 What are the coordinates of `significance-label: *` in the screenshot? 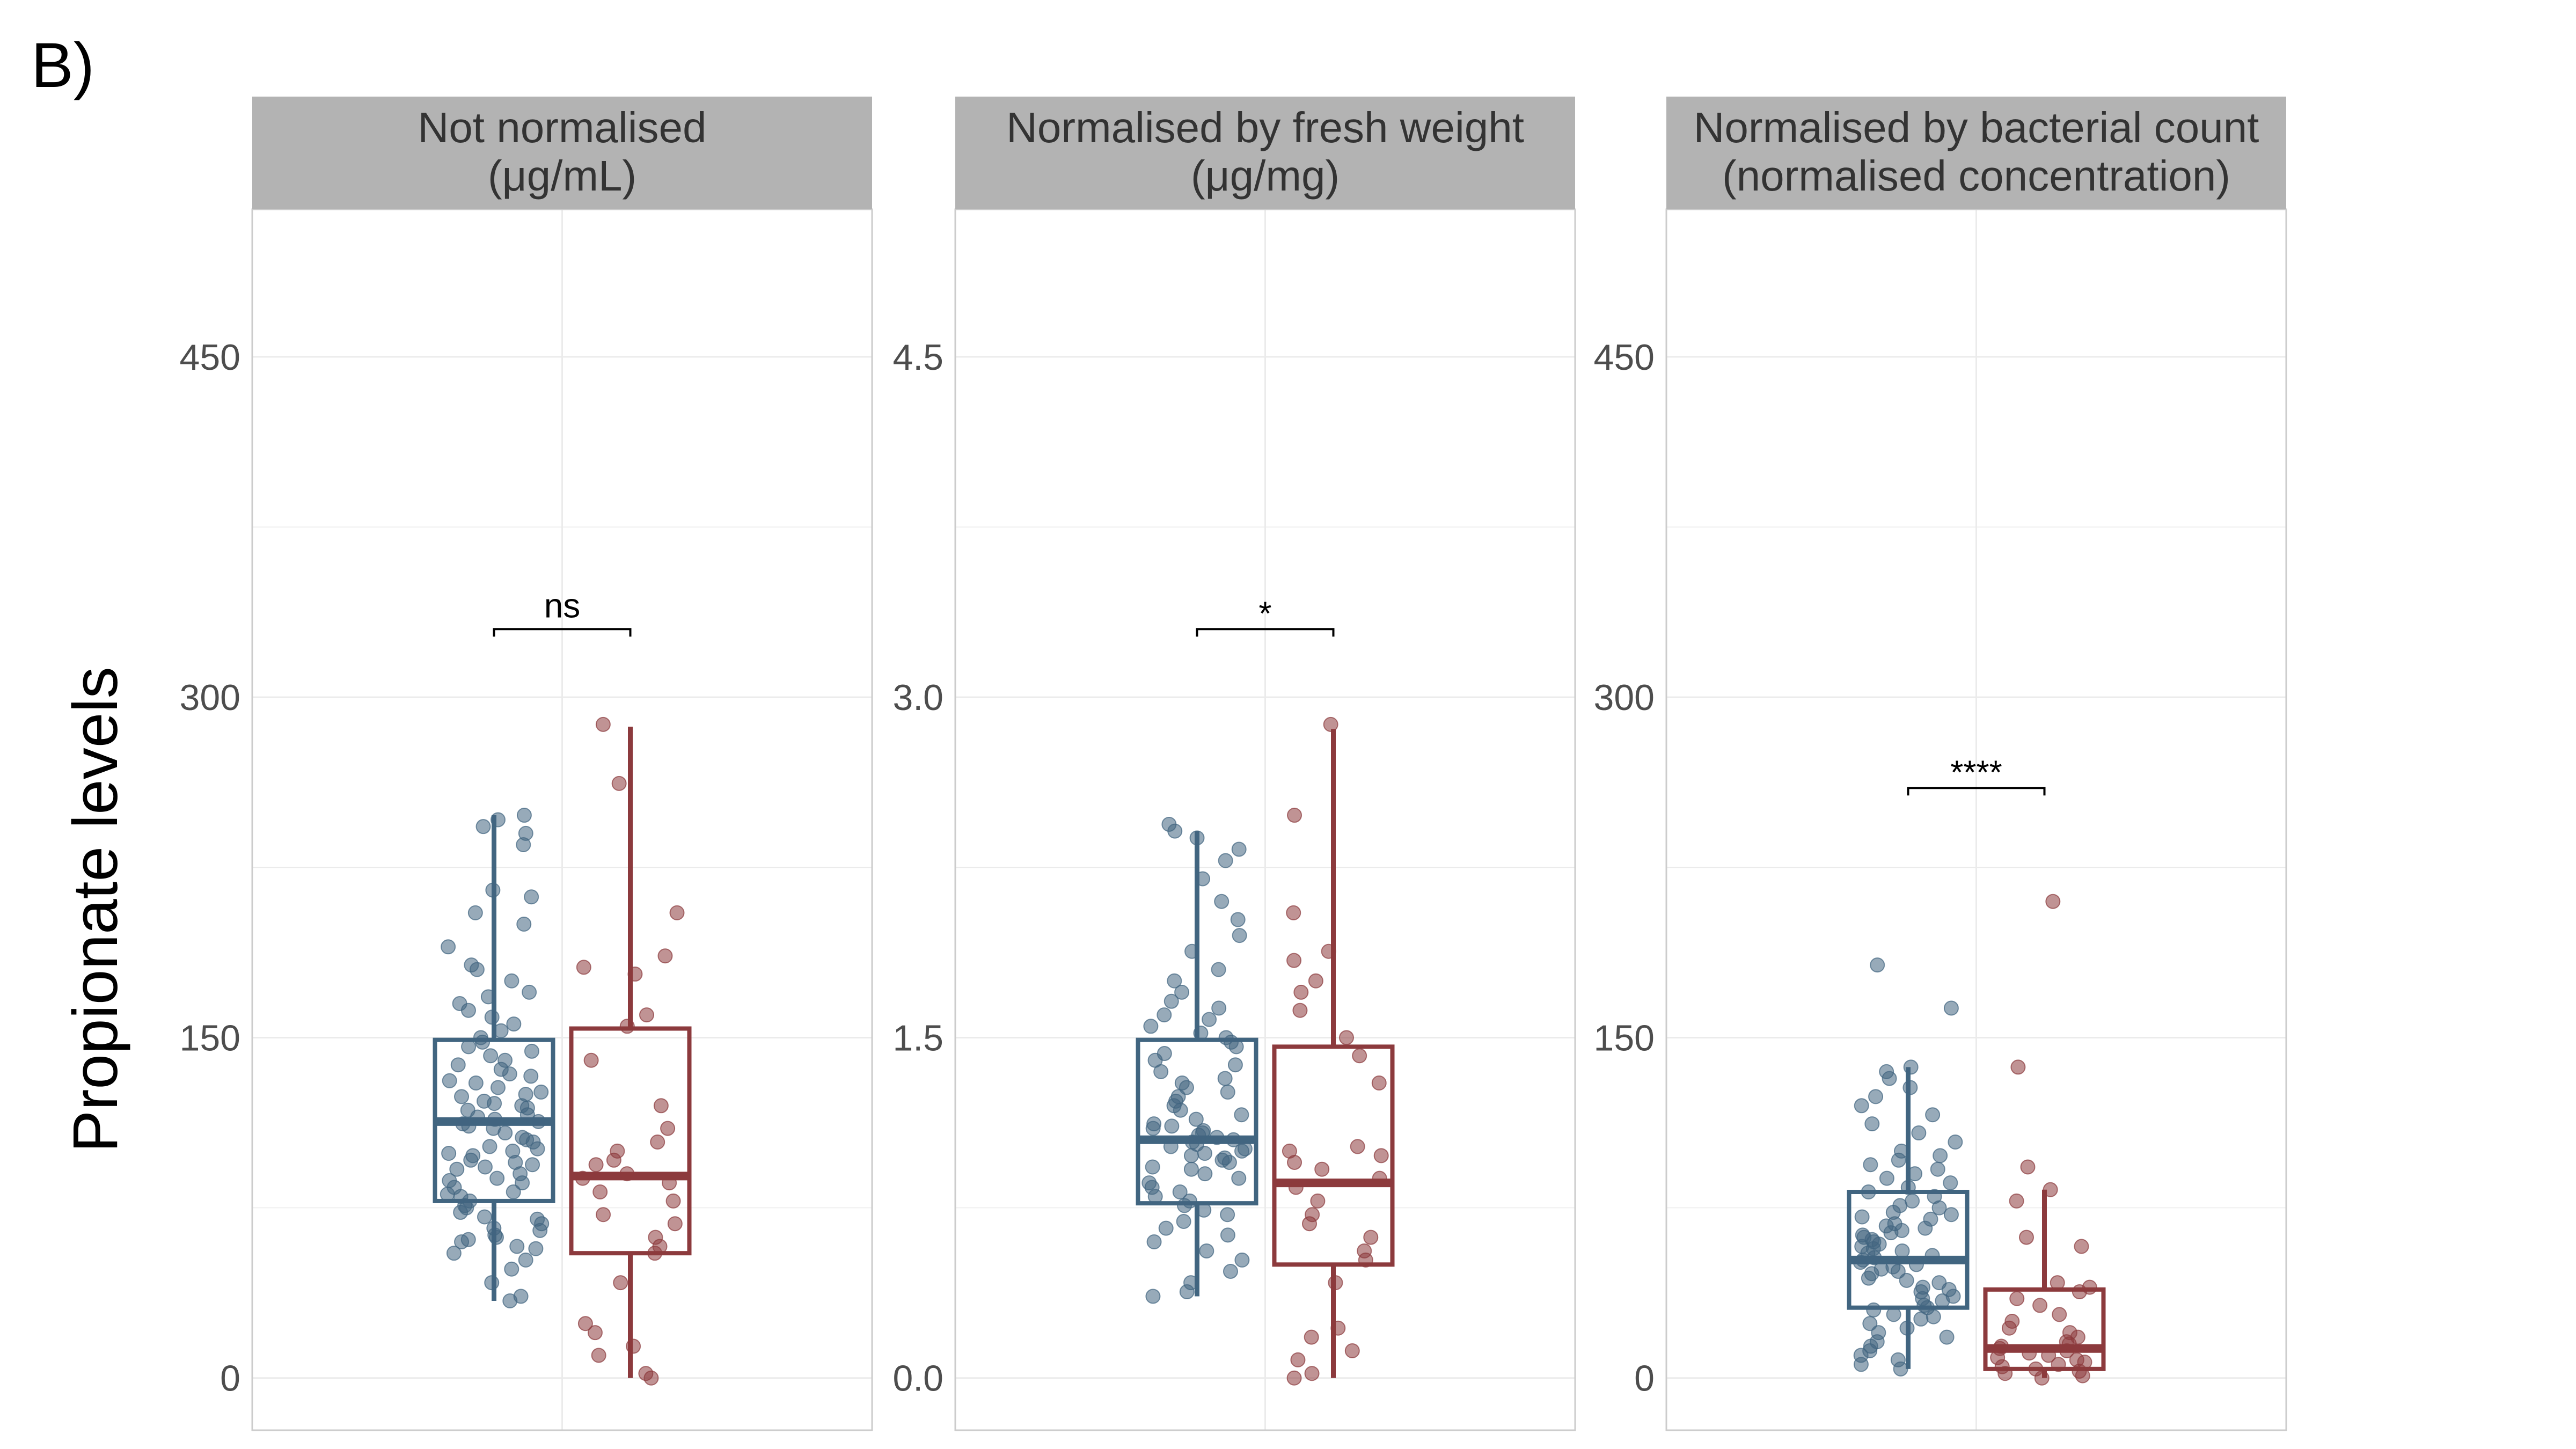 It's located at (1264, 613).